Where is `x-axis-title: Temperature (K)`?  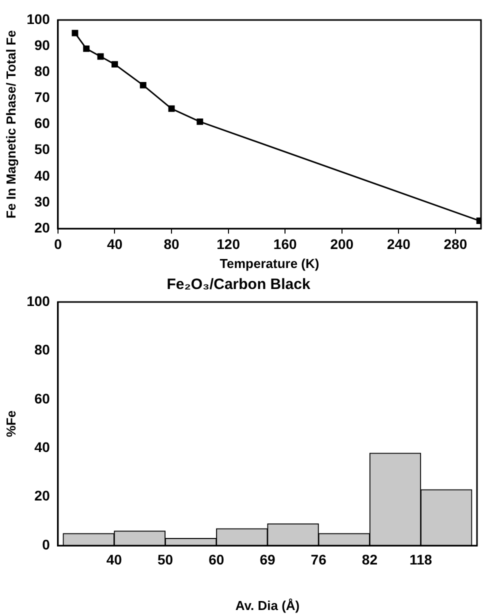
x-axis-title: Temperature (K) is located at coordinates (270, 263).